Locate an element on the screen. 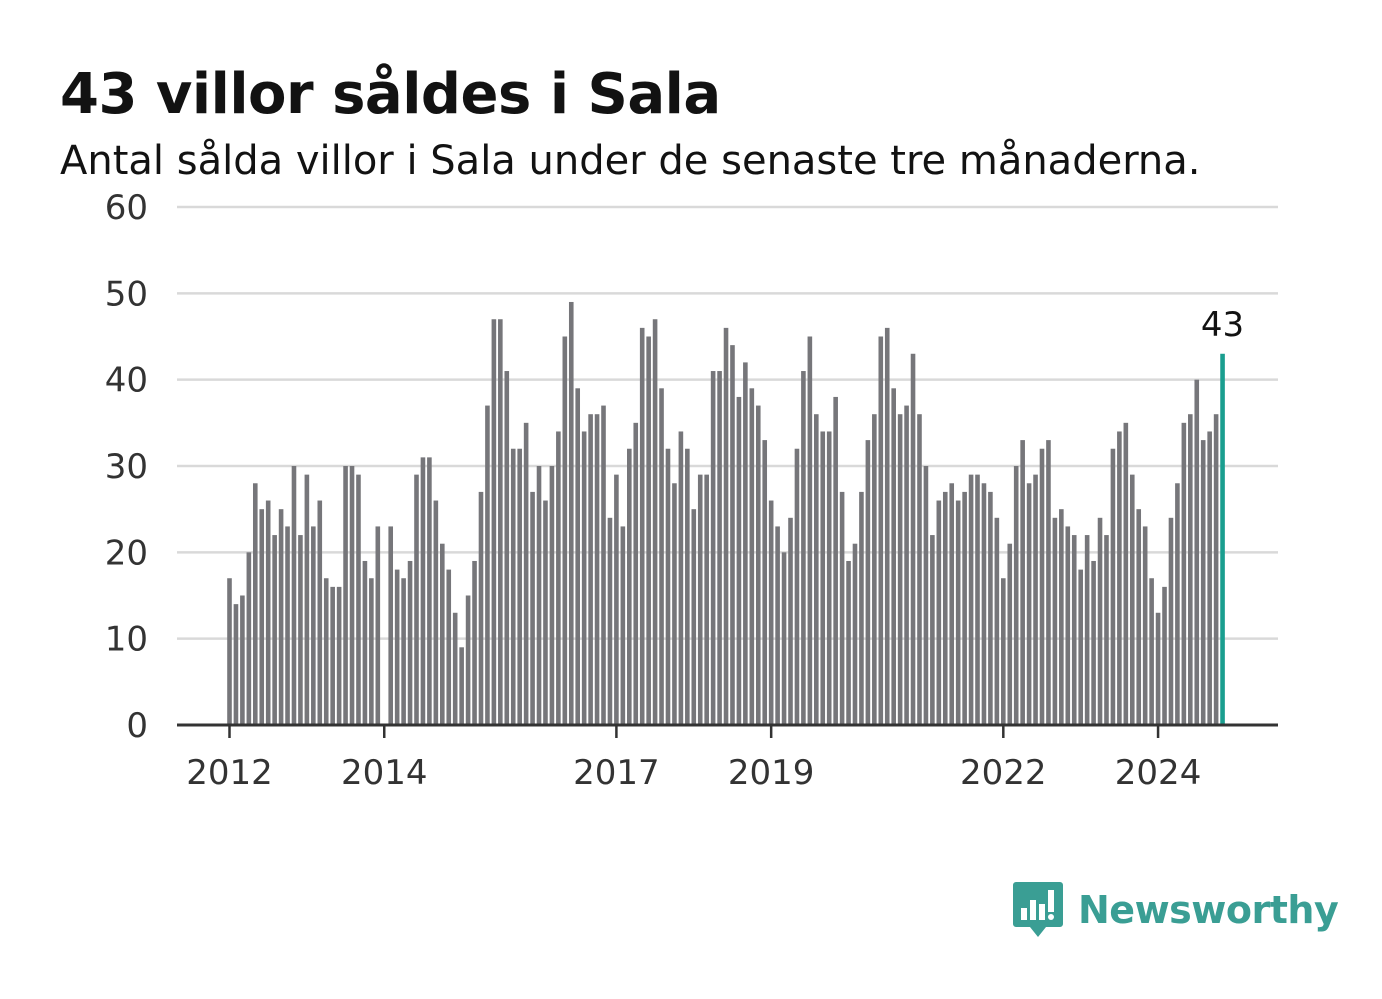 The width and height of the screenshot is (1382, 999). y-tick-label: 20 is located at coordinates (126, 553).